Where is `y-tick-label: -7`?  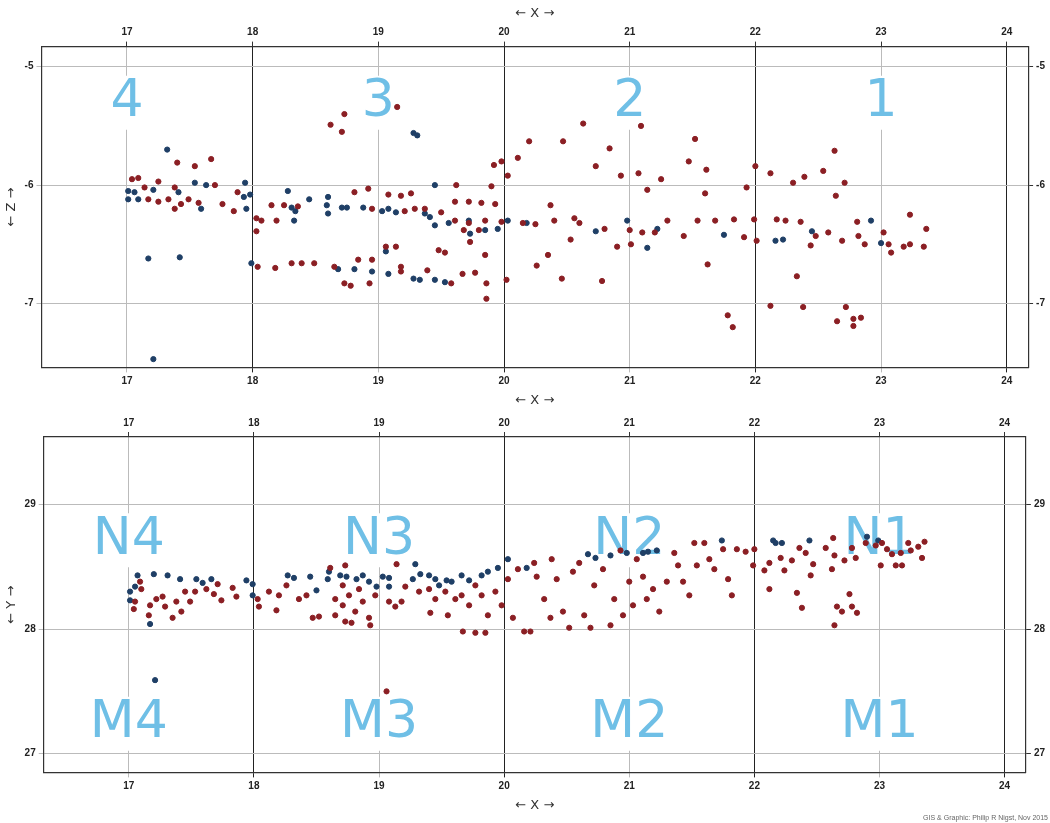
y-tick-label: -7 is located at coordinates (29, 303).